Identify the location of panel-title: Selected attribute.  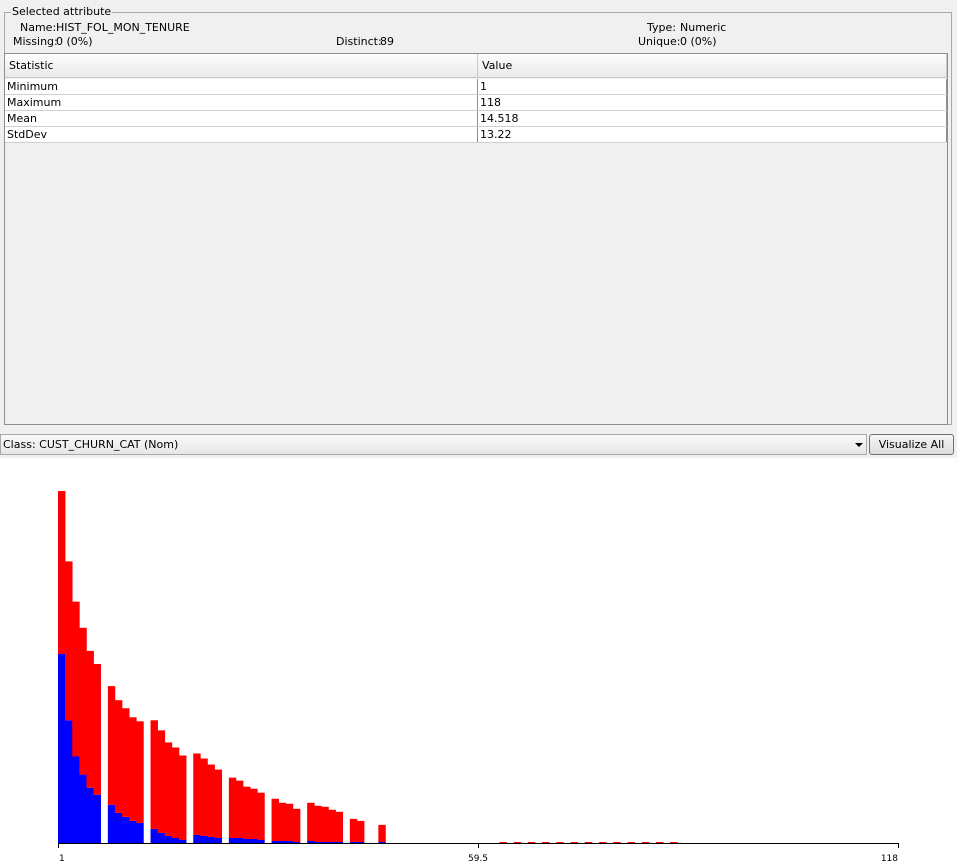
(62, 11).